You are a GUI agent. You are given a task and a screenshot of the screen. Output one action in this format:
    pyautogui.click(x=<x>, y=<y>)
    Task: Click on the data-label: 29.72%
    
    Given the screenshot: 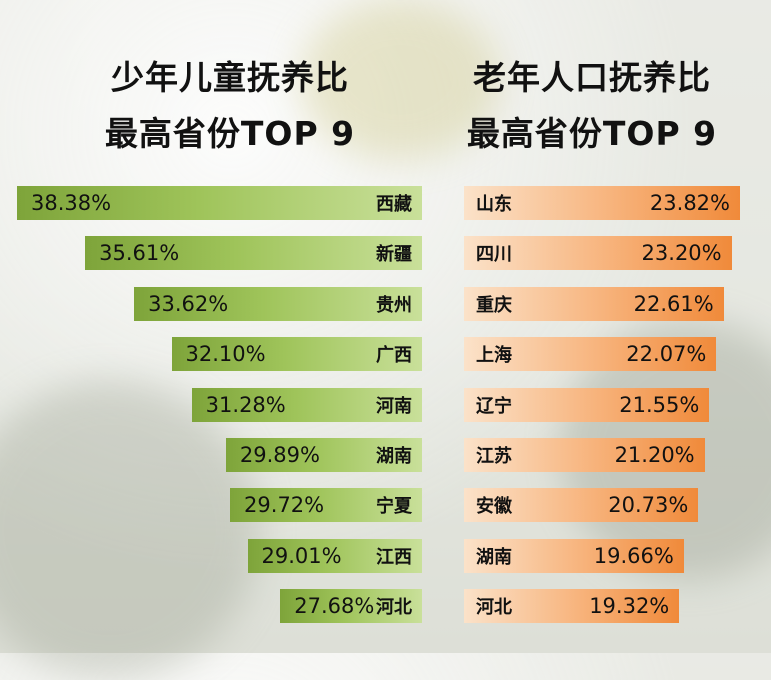 What is the action you would take?
    pyautogui.click(x=284, y=505)
    